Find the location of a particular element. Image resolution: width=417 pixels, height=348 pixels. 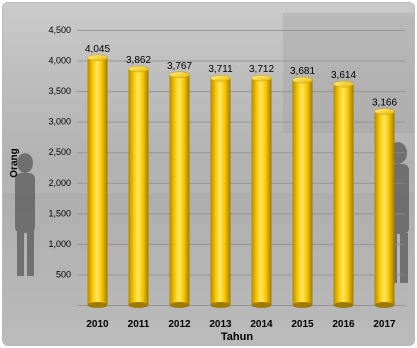

bar-2014 is located at coordinates (261, 191).